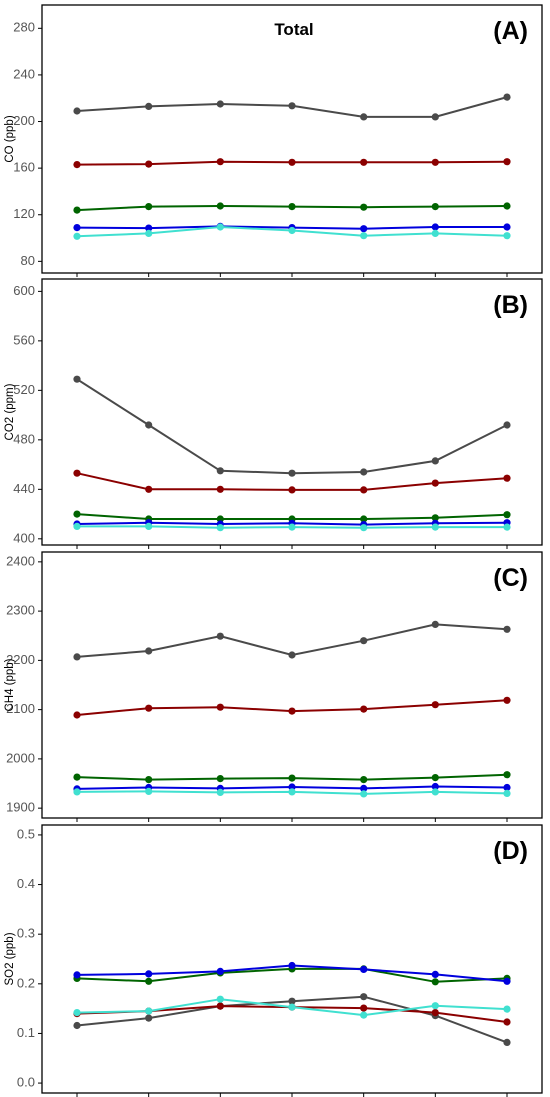  I want to click on y-tick-label: 2200, so click(20, 659).